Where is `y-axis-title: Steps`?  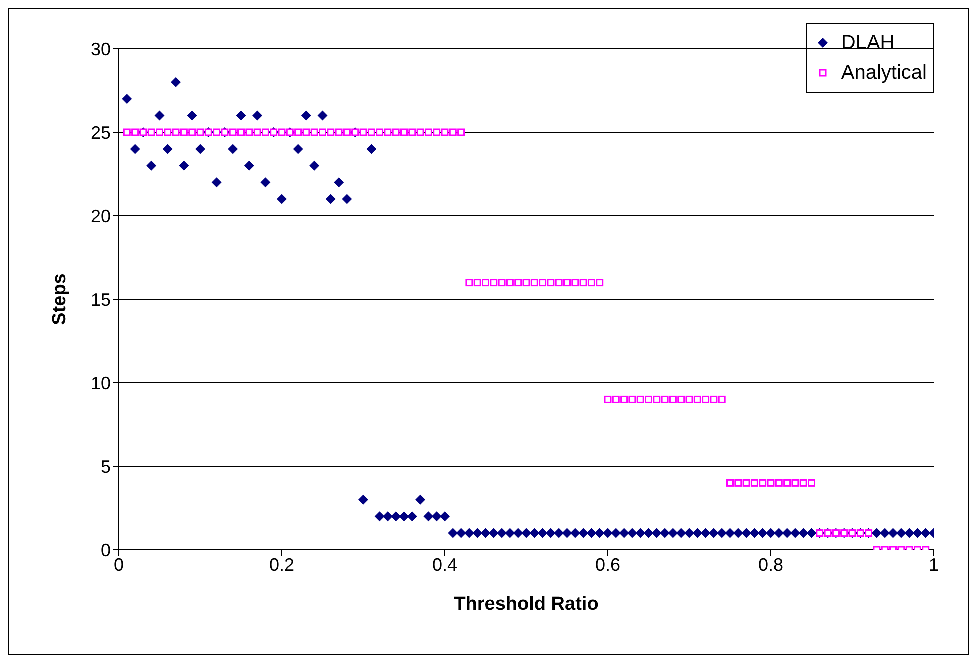 y-axis-title: Steps is located at coordinates (60, 300).